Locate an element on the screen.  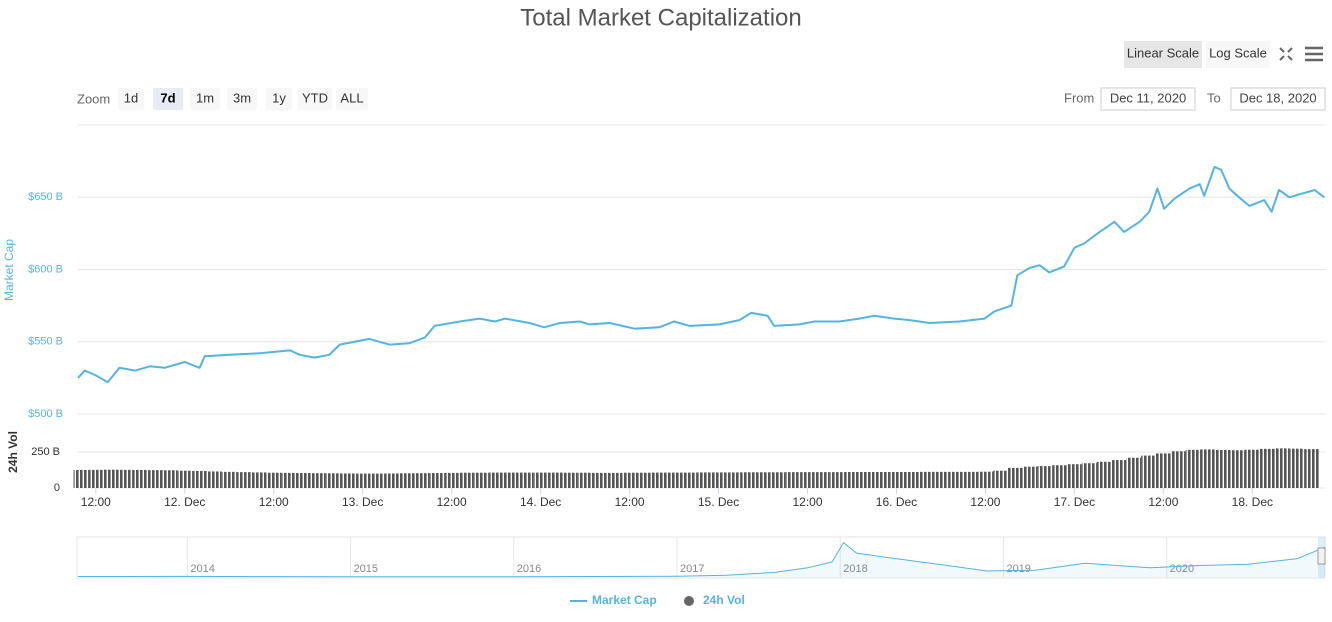
zoom-button-label: 1m is located at coordinates (205, 97).